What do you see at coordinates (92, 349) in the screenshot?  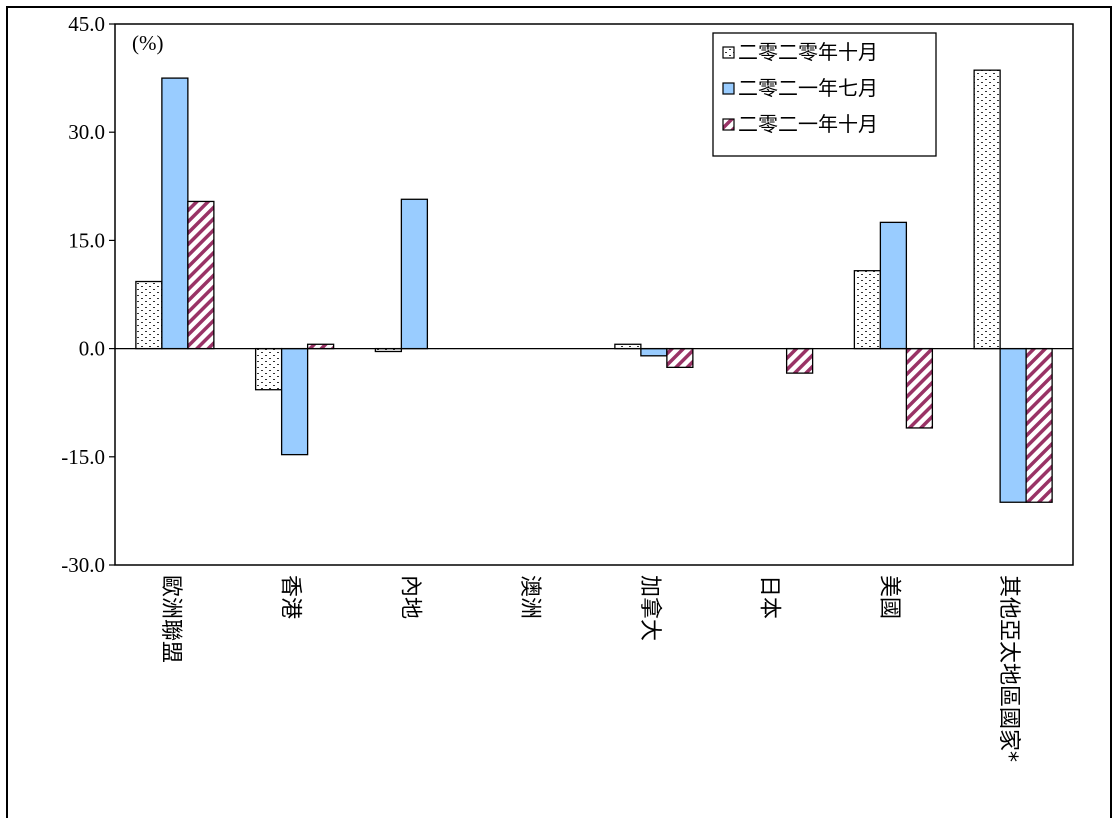 I see `y-tick-label: 0.0` at bounding box center [92, 349].